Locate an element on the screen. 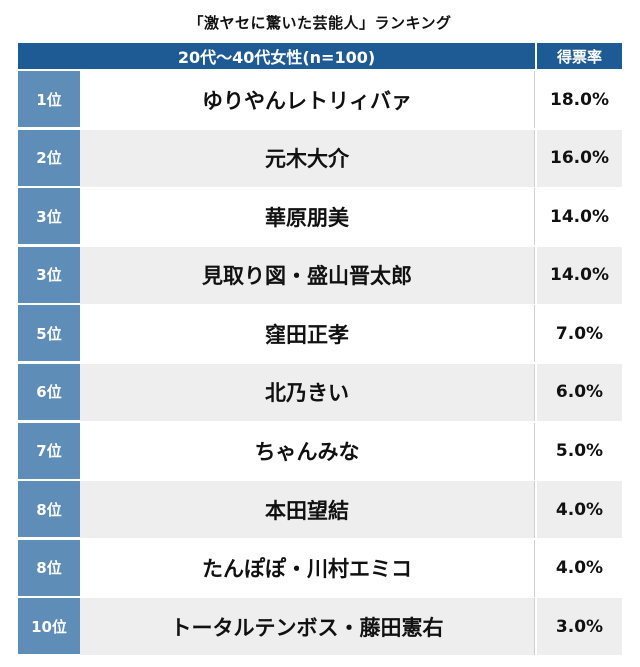 Image resolution: width=640 pixels, height=667 pixels. table-row: 5位 窪田正孝 7.0% is located at coordinates (320, 334).